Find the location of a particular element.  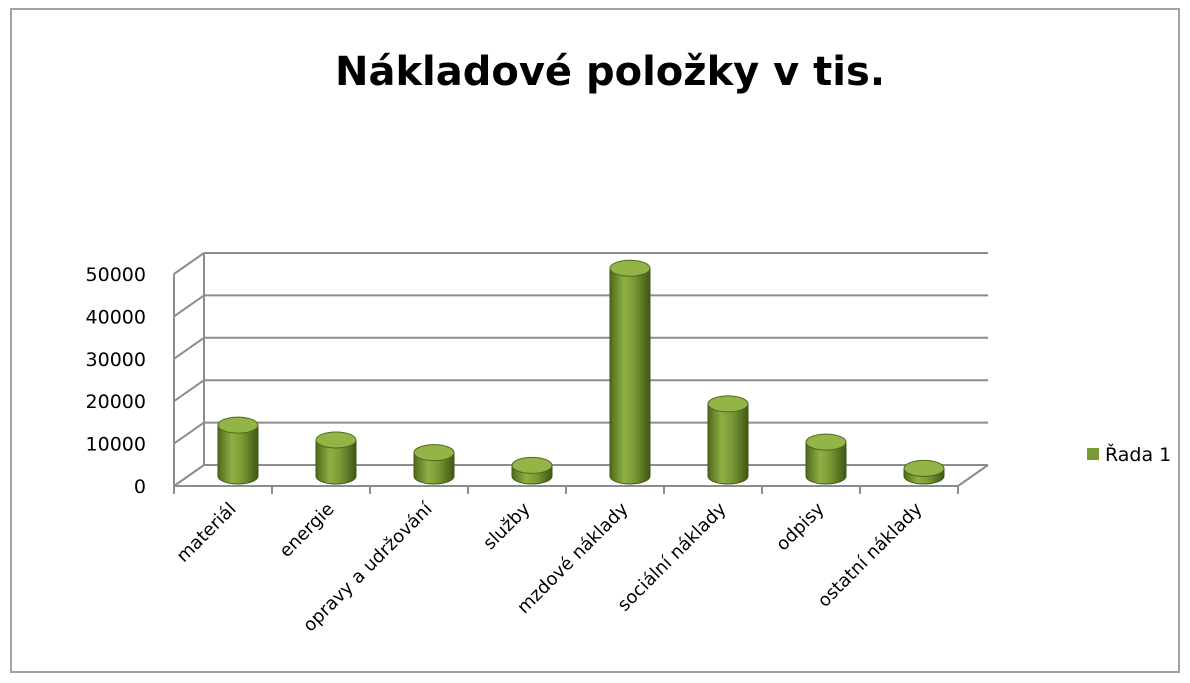

legend-label: Řada 1 is located at coordinates (1138, 454).